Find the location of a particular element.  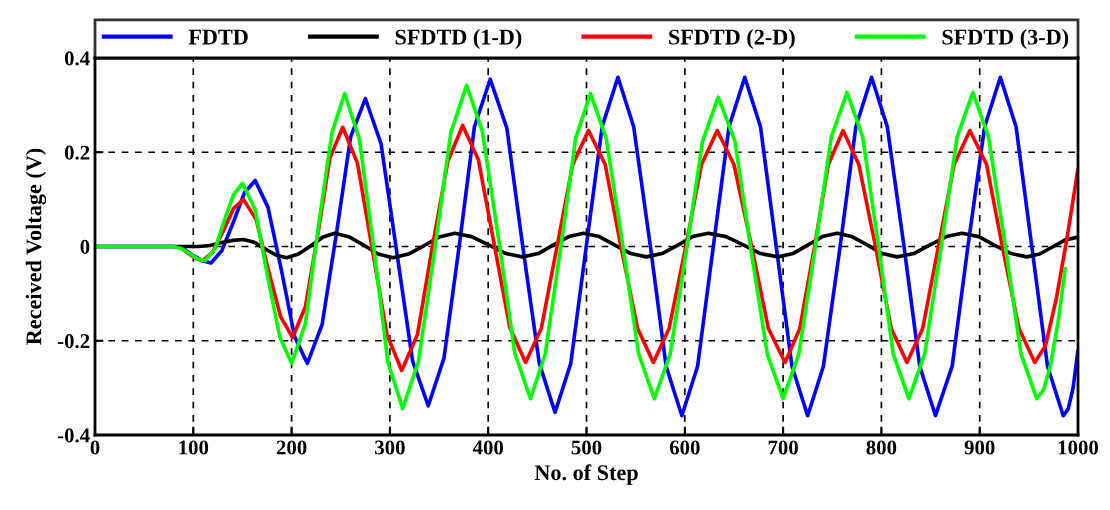

x-tick-label: 1000 is located at coordinates (1078, 447).